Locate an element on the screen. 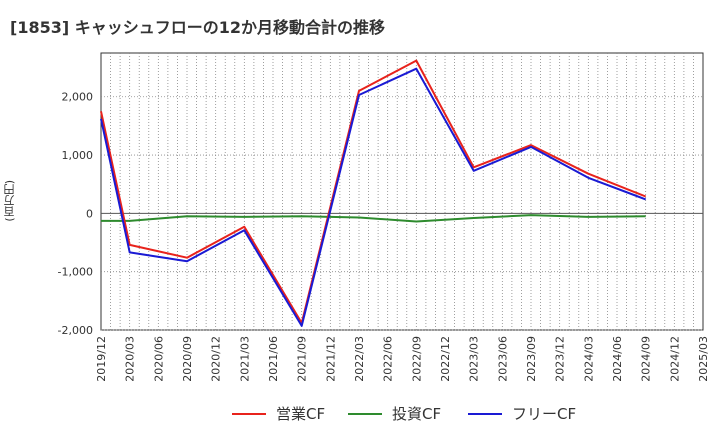 The image size is (720, 440). x-tick-label: 2024/12 is located at coordinates (674, 359).